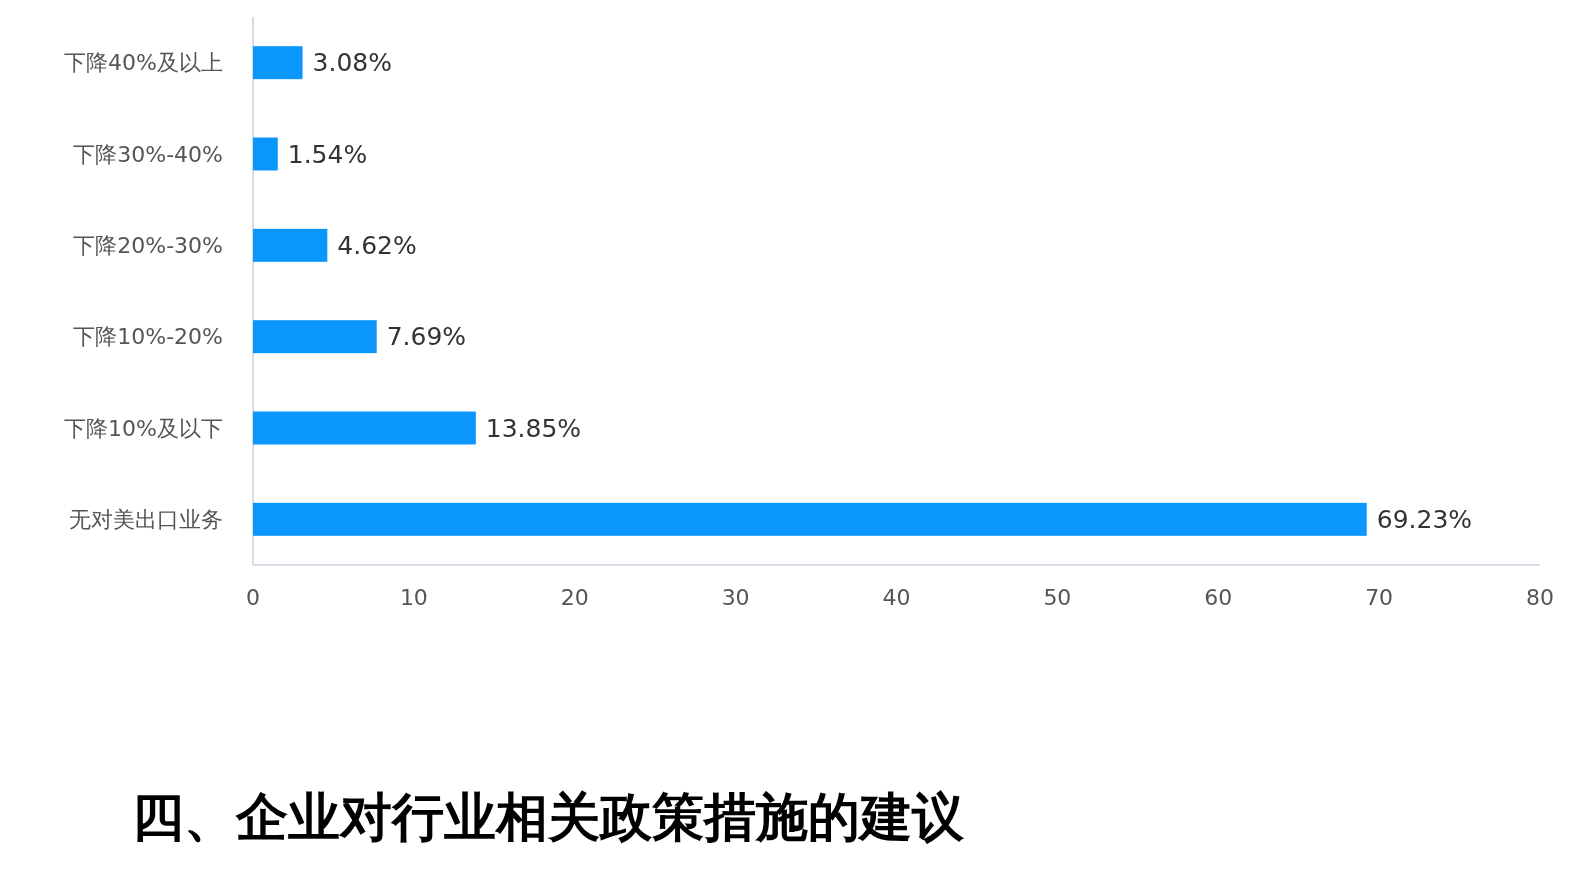 This screenshot has width=1592, height=875. What do you see at coordinates (148, 154) in the screenshot?
I see `y-tick-label: 下降30%-40%` at bounding box center [148, 154].